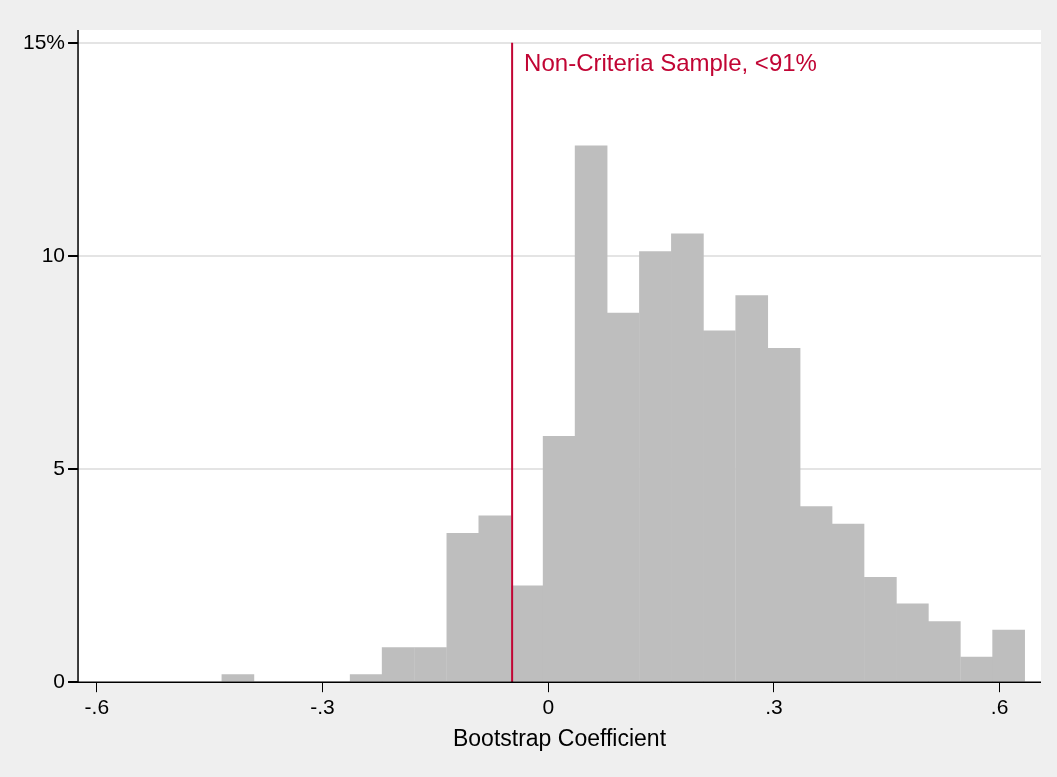 The image size is (1057, 777). I want to click on x-axis-title: Bootstrap Coefficient, so click(559, 737).